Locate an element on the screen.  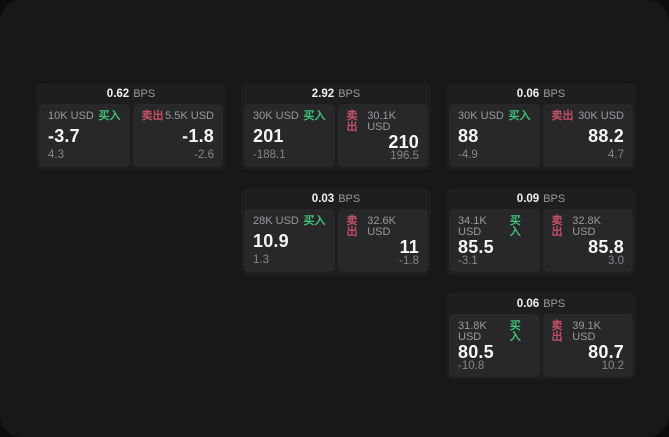
sell-price: 88.2 is located at coordinates (606, 135).